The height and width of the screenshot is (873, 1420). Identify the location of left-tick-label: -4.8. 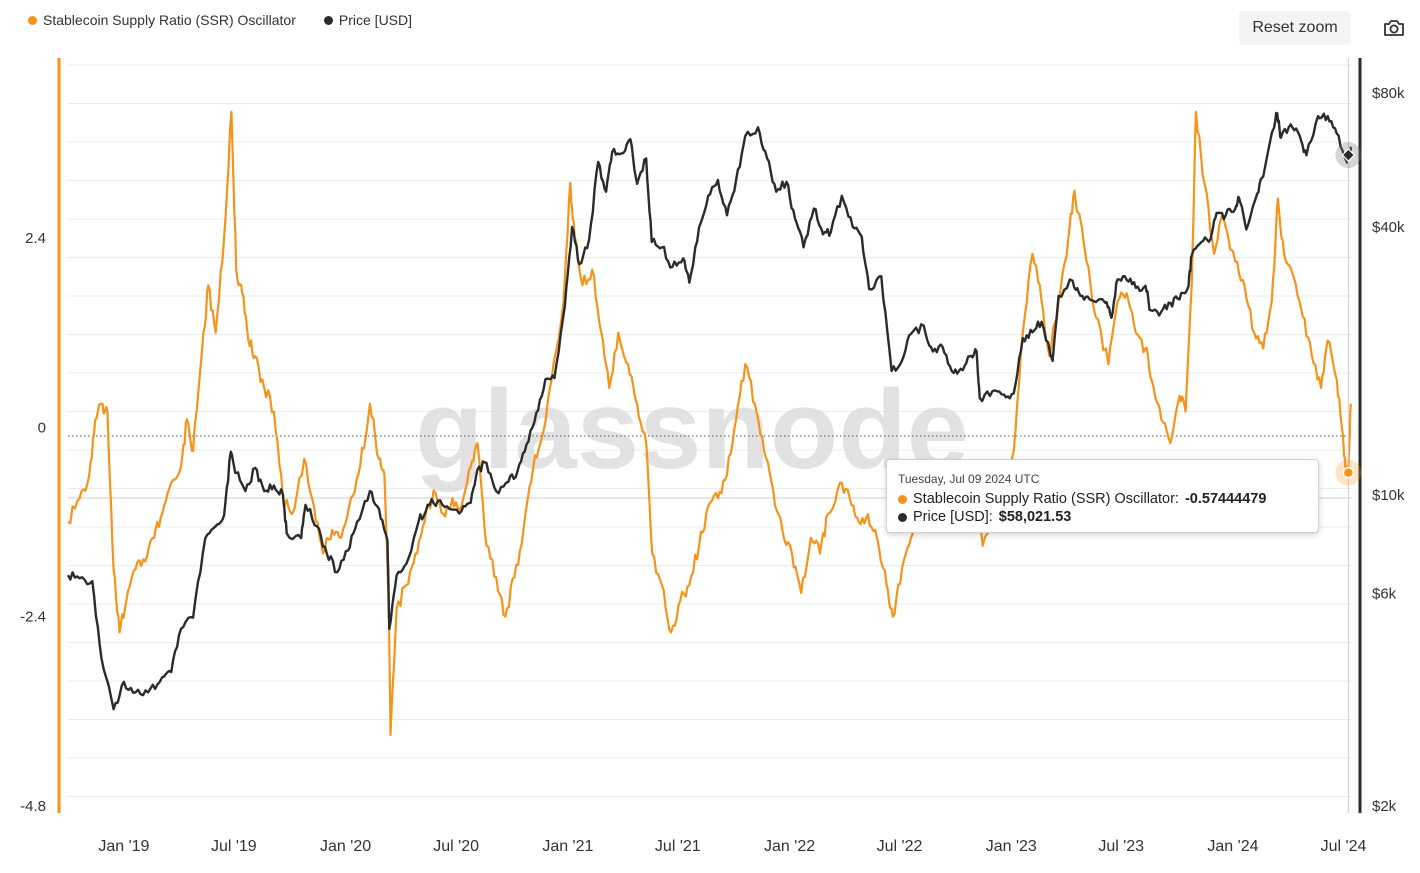
(33, 806).